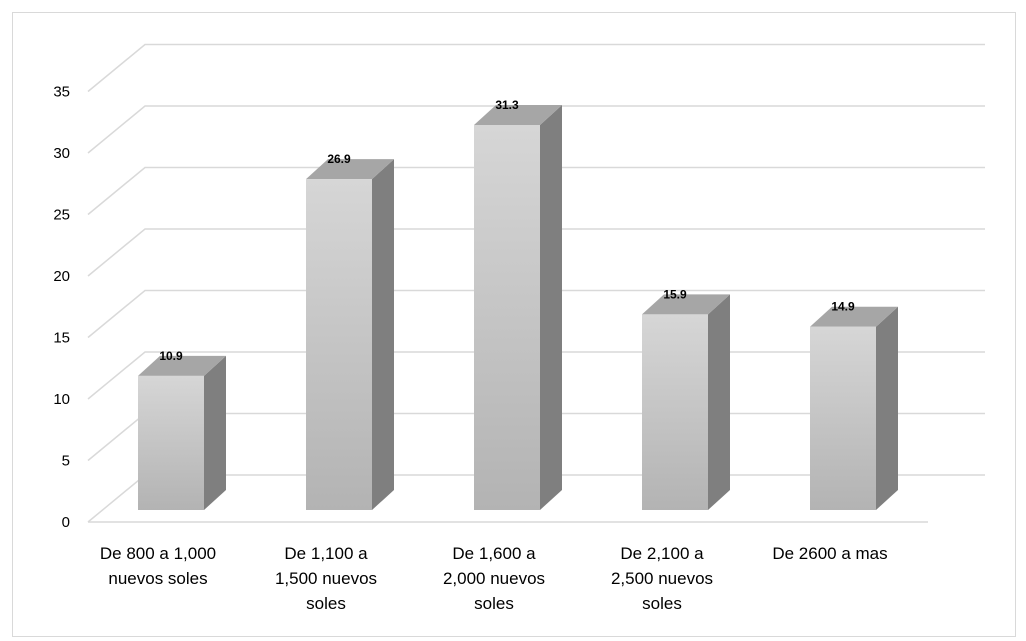 The height and width of the screenshot is (641, 1026). I want to click on data-label: 10.9, so click(171, 356).